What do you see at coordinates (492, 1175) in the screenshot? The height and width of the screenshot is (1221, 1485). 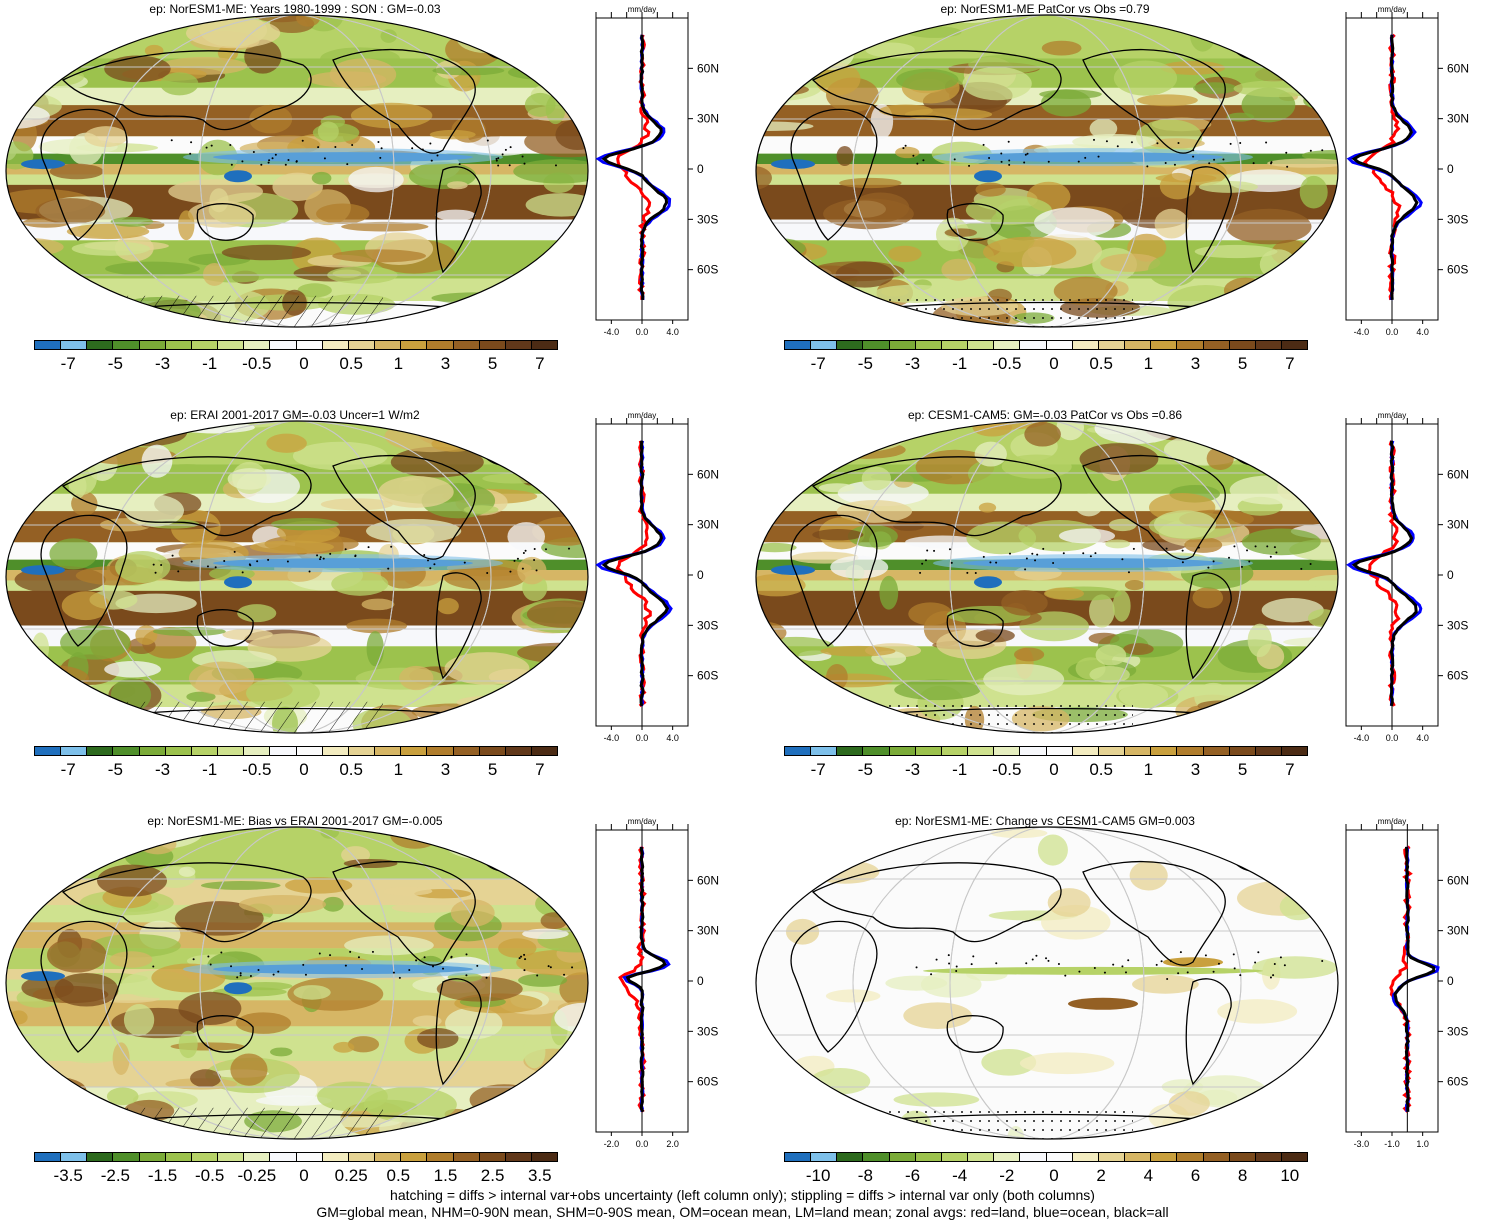 I see `colorbar-tick-label: 2.5` at bounding box center [492, 1175].